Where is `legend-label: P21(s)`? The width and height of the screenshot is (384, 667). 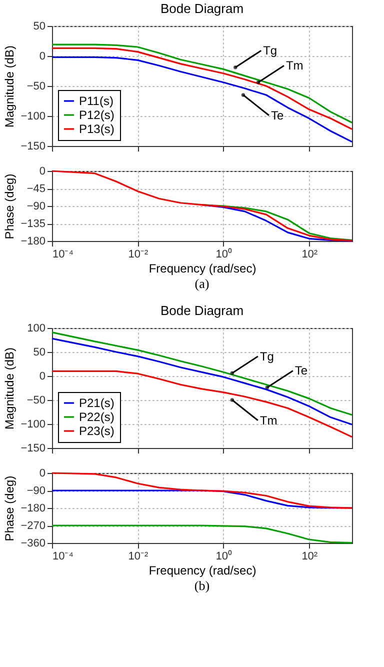
legend-label: P21(s) is located at coordinates (96, 403).